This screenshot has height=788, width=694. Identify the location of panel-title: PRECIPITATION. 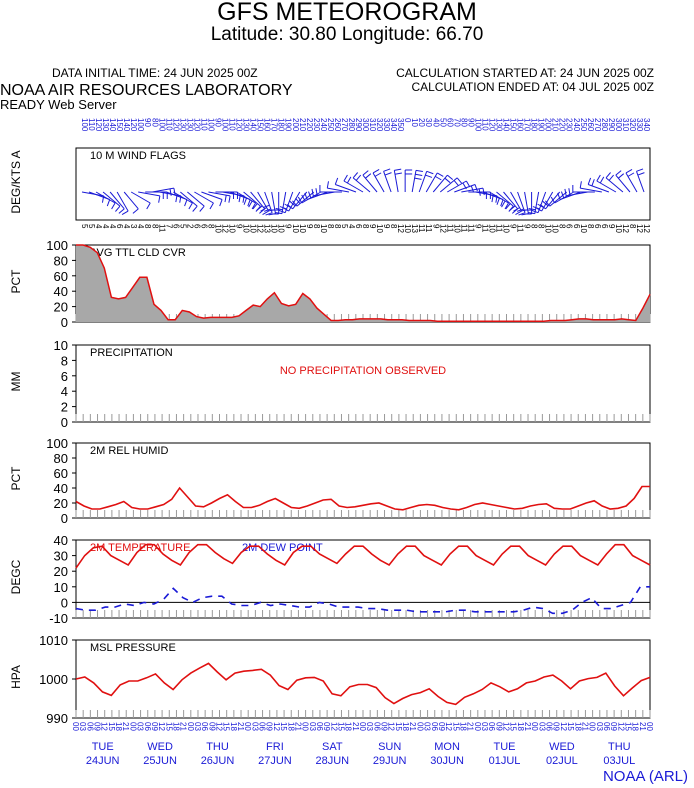
(131, 353).